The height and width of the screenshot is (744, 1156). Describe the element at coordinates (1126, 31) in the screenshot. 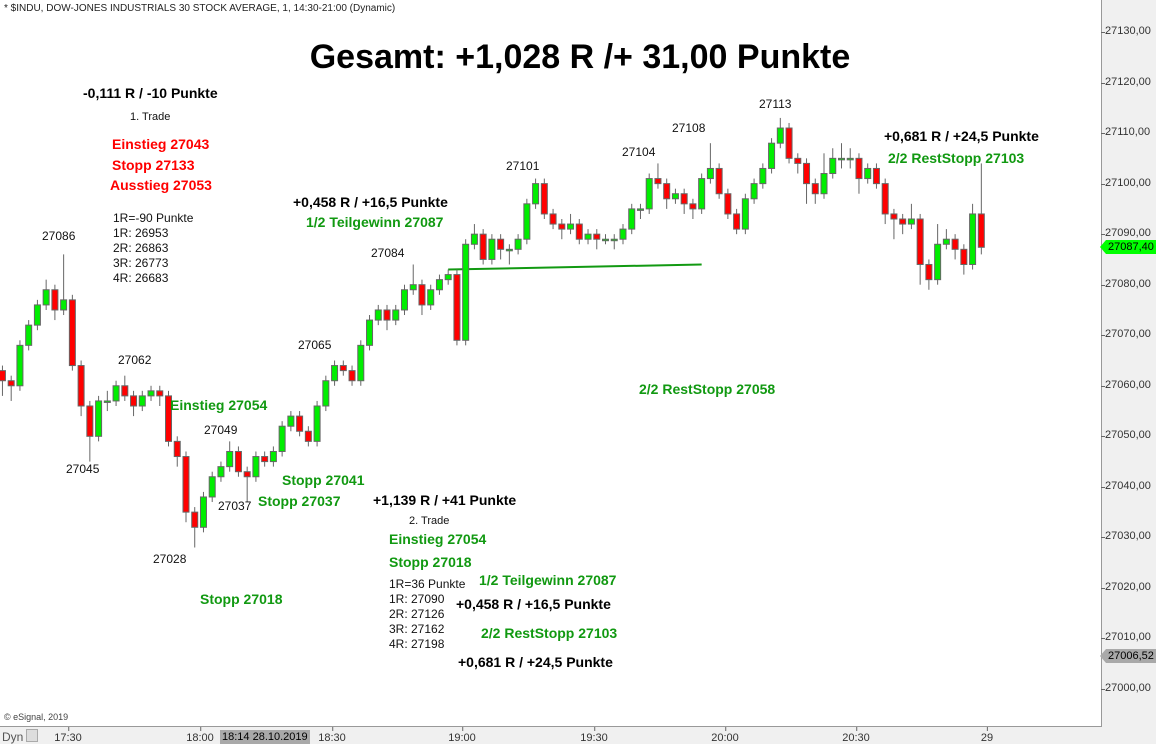

I see `y-tick-label: 27130,00` at that location.